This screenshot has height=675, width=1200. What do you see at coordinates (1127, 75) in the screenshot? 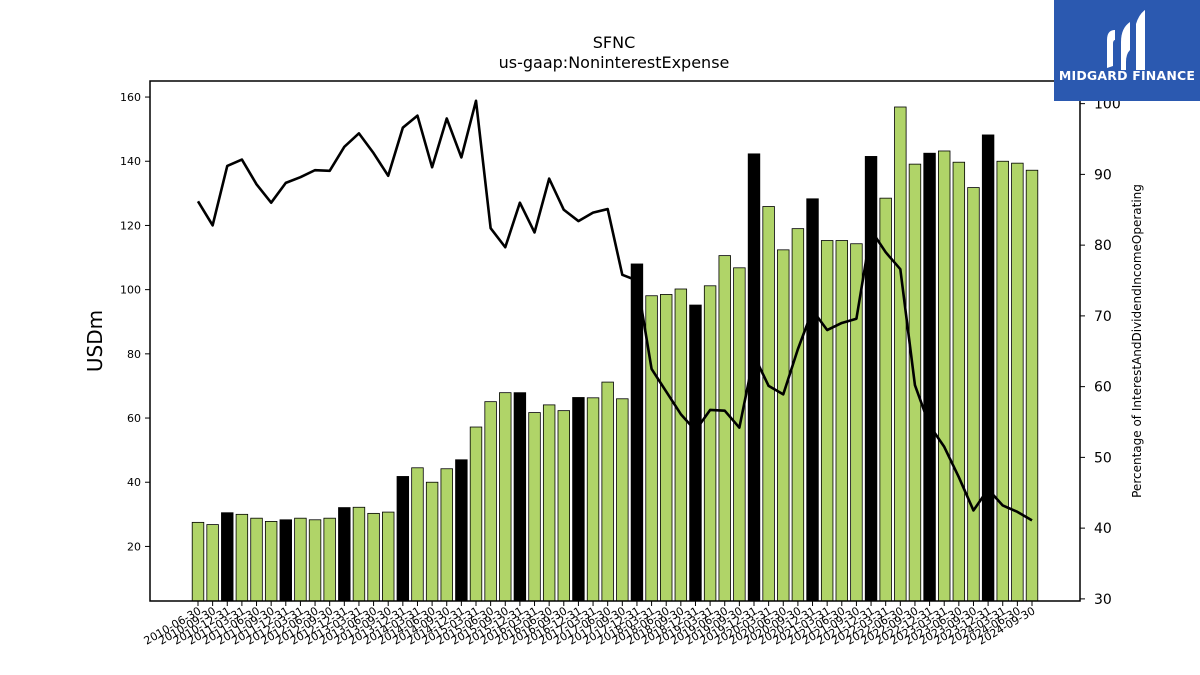
I see `logo-text: MIDGARD FINANCE` at bounding box center [1127, 75].